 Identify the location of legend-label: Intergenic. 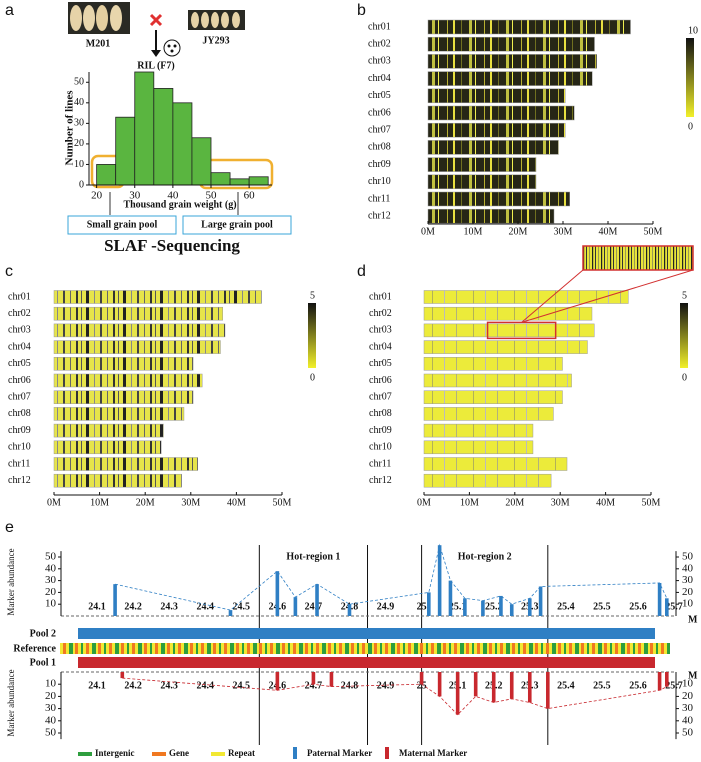
(115, 753).